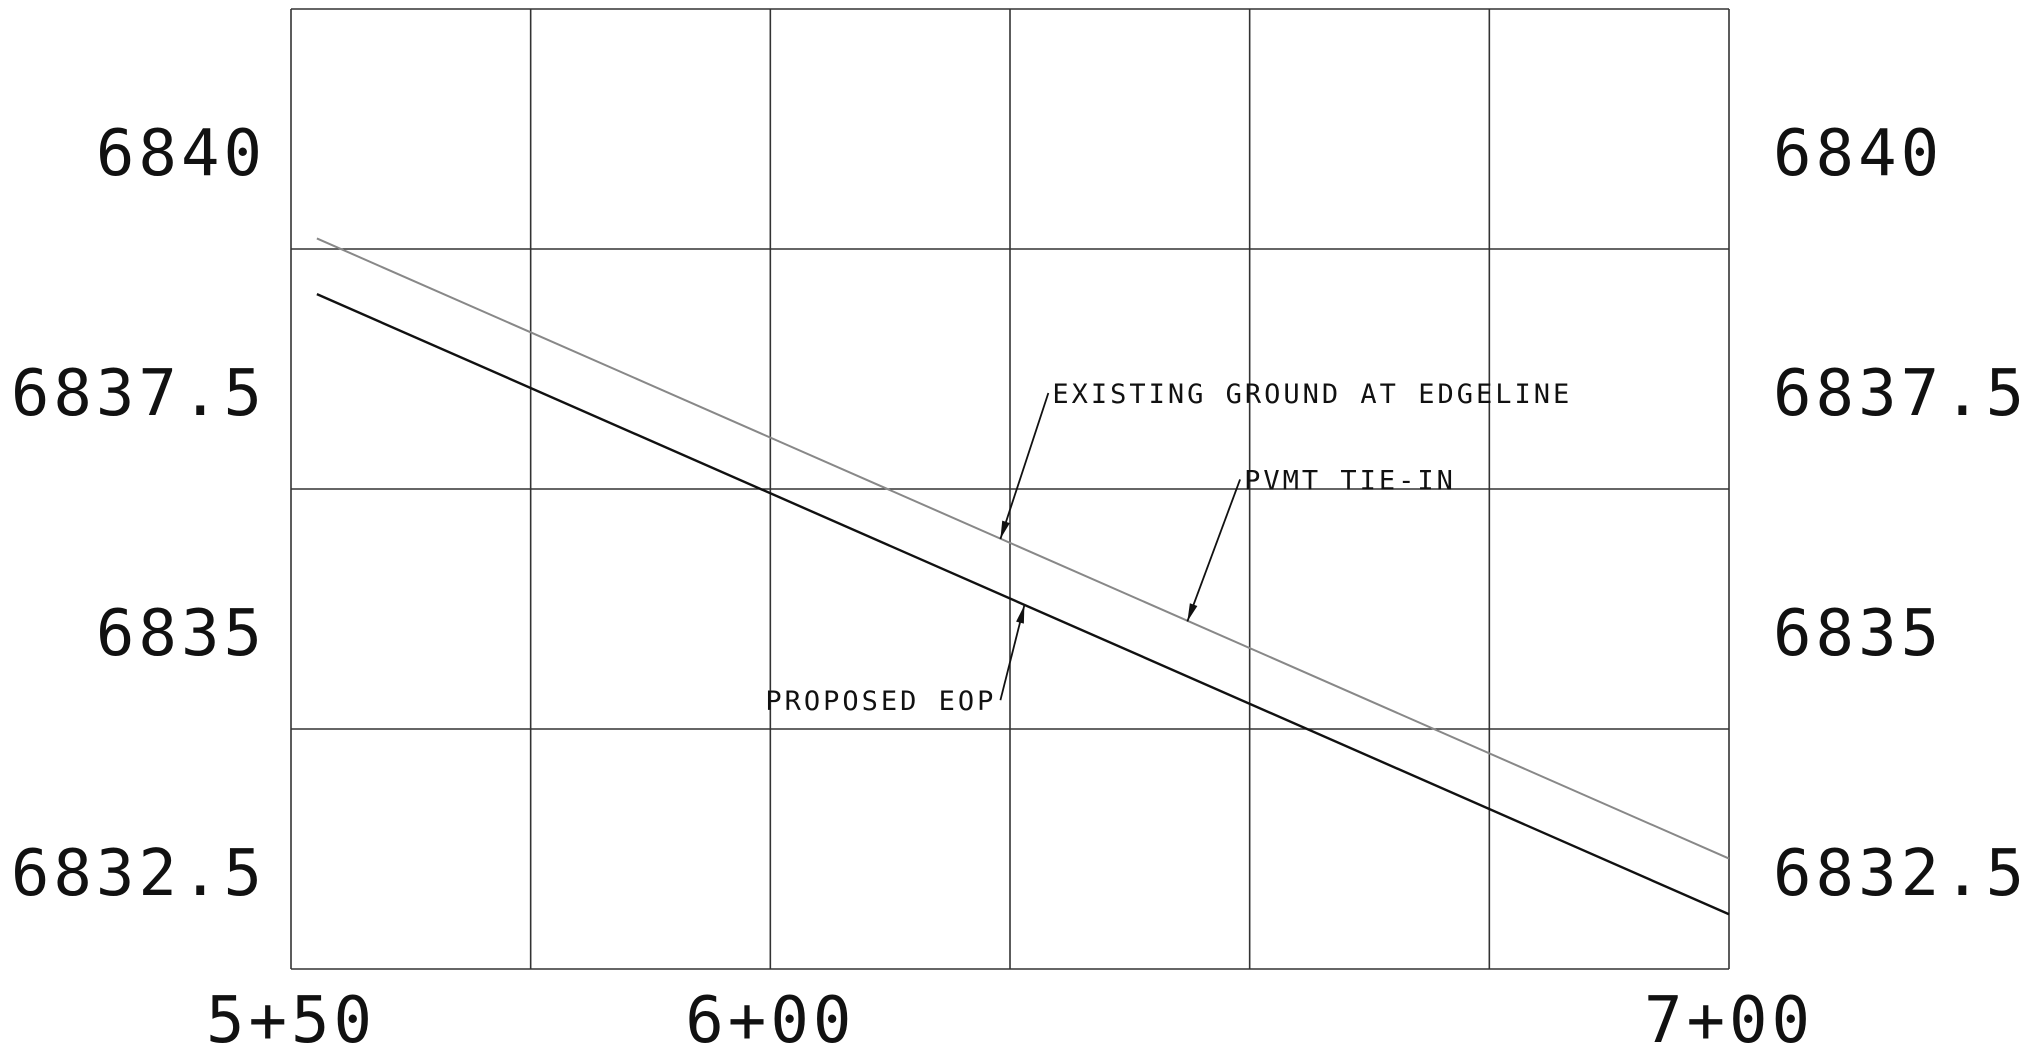  I want to click on y-tick-label-left-1: 6837.5, so click(138, 394).